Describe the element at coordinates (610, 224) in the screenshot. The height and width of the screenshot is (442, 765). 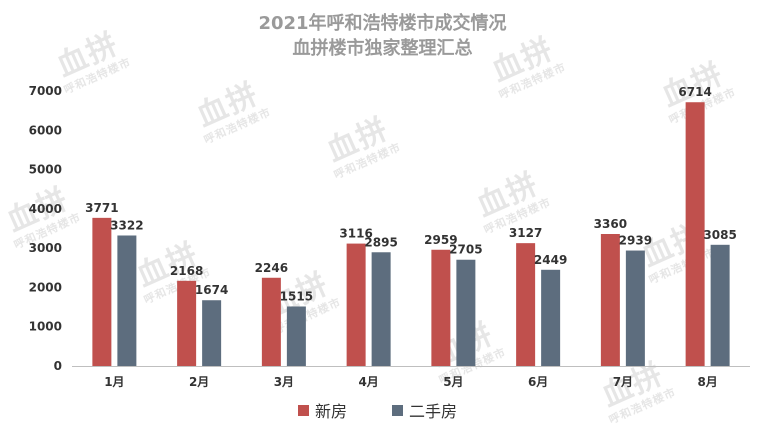
I see `data-label: 3360` at that location.